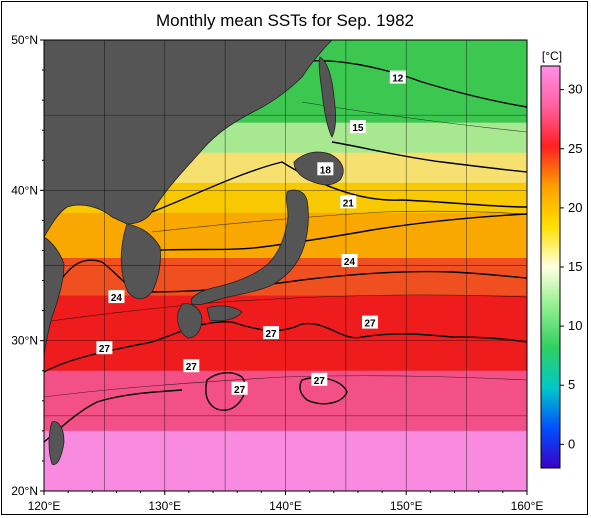 The image size is (591, 518). I want to click on x-axis: 120°E 130°E 140°E 150°E 160°E, so click(286, 502).